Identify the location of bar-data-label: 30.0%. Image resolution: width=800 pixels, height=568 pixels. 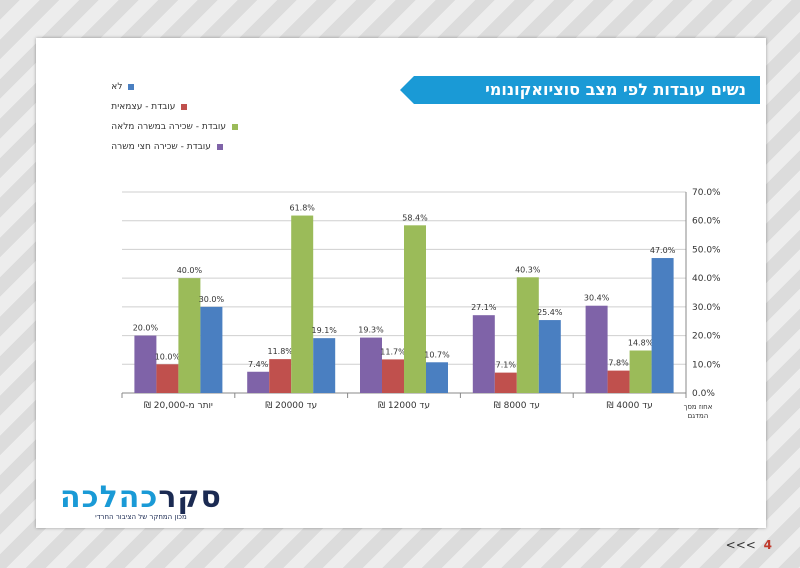
(212, 299).